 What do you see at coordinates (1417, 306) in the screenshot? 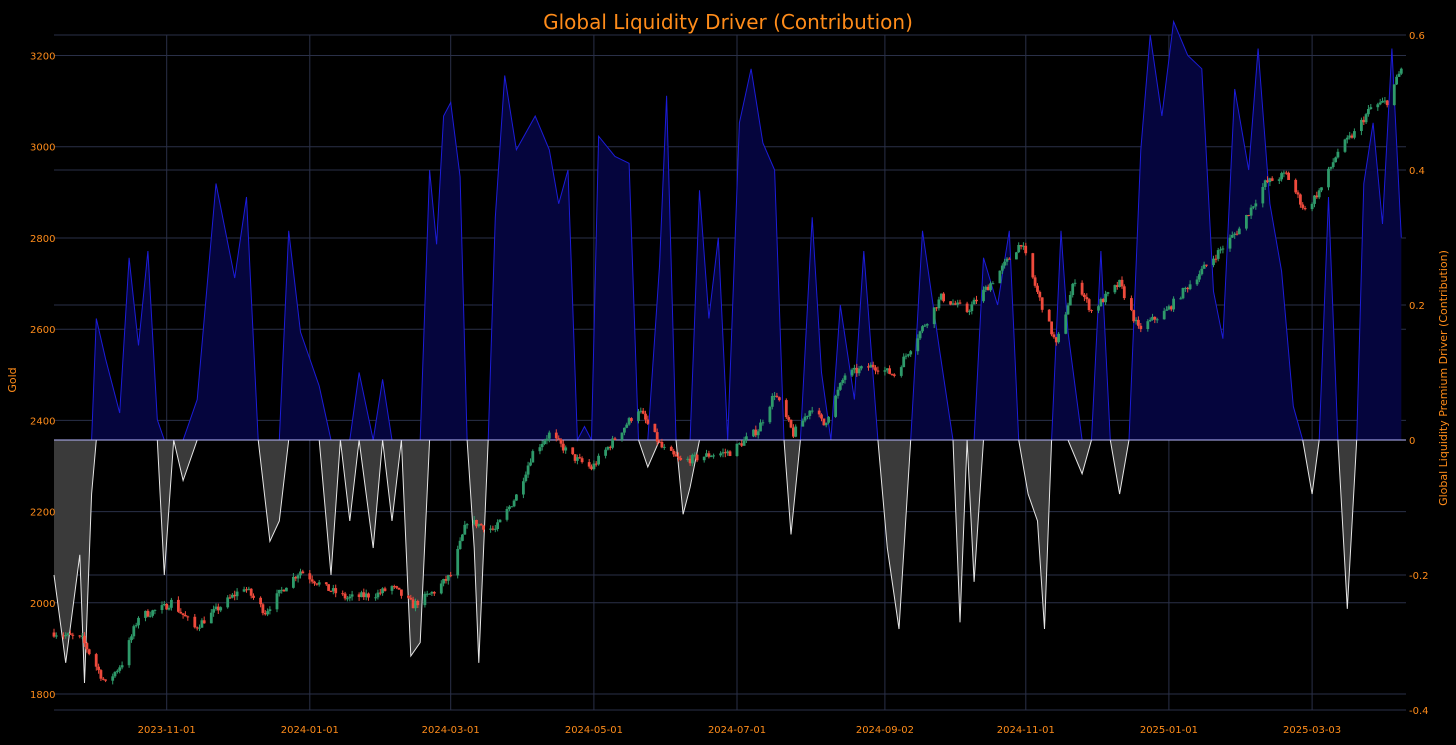
I see `right-tick-label: 0.2` at bounding box center [1417, 306].